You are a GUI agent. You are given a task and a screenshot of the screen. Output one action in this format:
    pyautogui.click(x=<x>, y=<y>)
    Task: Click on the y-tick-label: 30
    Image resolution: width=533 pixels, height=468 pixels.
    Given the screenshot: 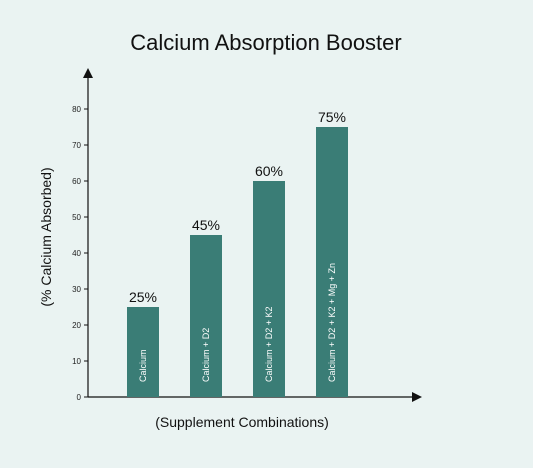 What is the action you would take?
    pyautogui.click(x=76, y=289)
    